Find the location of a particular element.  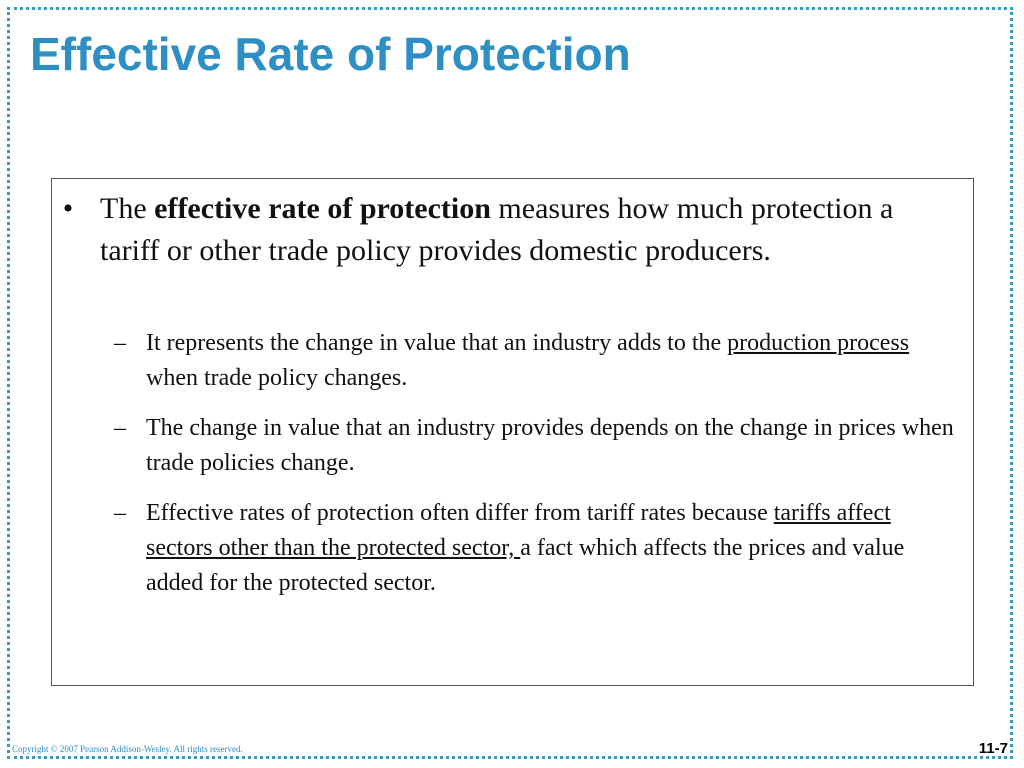

bullet-text-pre: The is located at coordinates (127, 208).